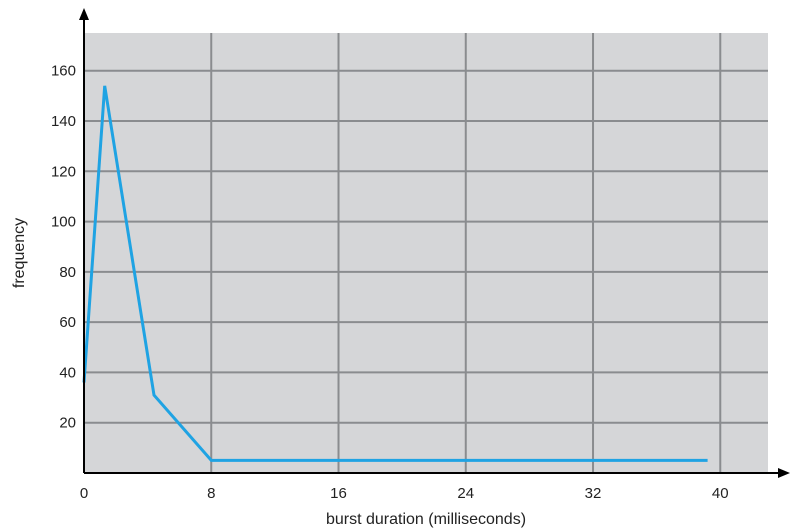 This screenshot has height=530, width=794. I want to click on x-tick-labels: 0 8 16 24 32 40, so click(404, 493).